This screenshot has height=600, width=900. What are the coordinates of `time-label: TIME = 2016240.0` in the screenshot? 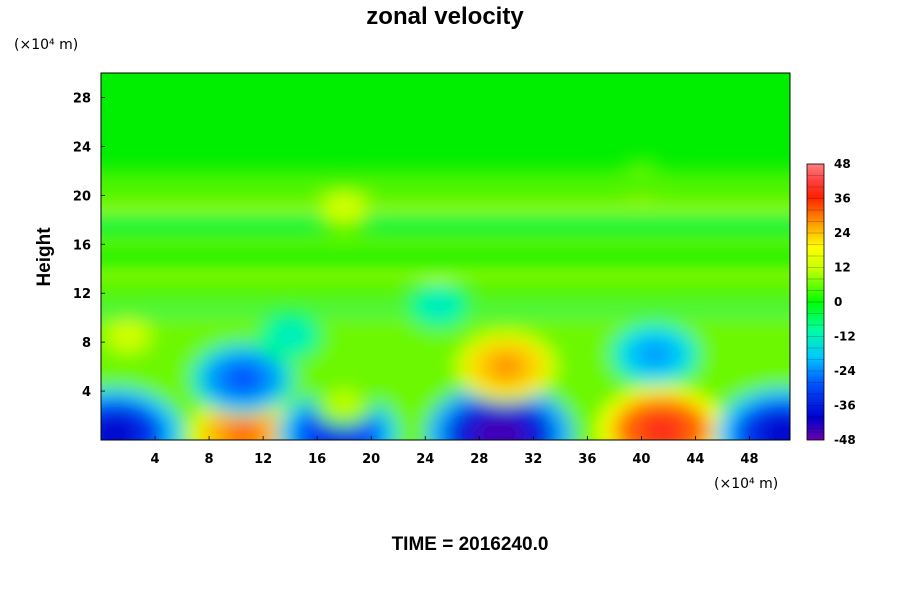 It's located at (470, 544).